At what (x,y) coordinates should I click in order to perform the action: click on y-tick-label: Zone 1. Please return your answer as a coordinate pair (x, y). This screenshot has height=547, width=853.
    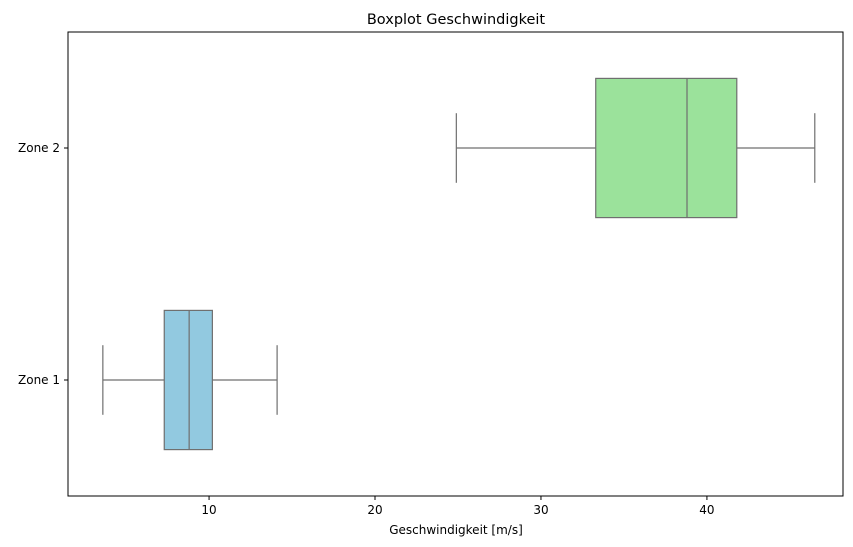
    Looking at the image, I should click on (39, 380).